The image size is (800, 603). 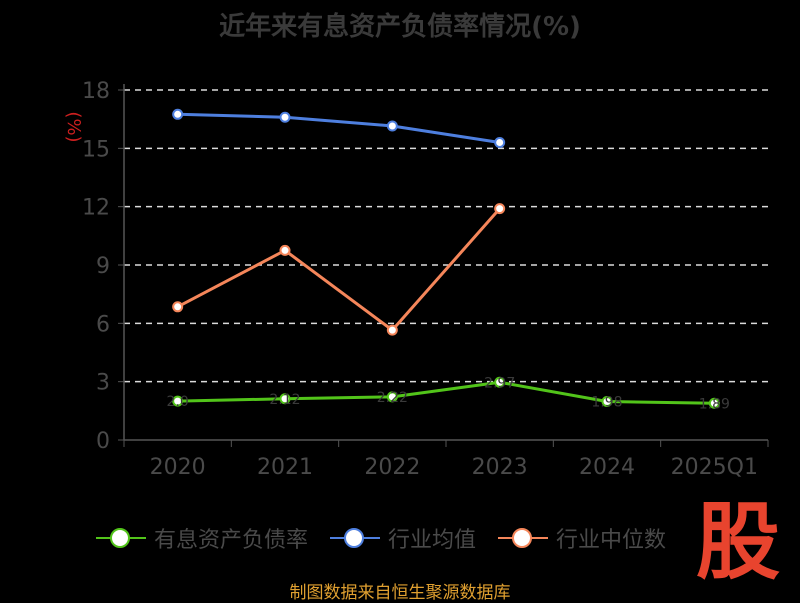 I want to click on y-tick-label: 3, so click(x=103, y=383).